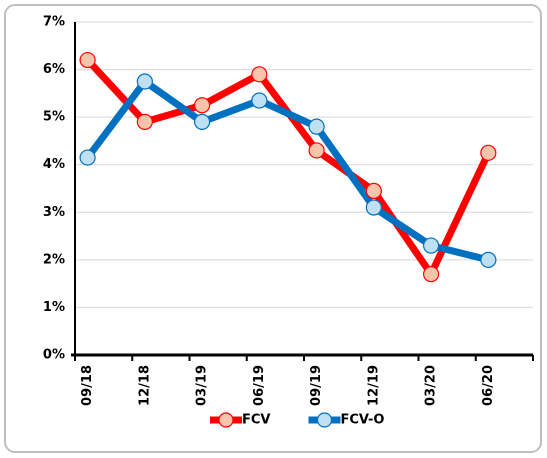 This screenshot has height=458, width=547. I want to click on y-tick-label: 4%, so click(54, 164).